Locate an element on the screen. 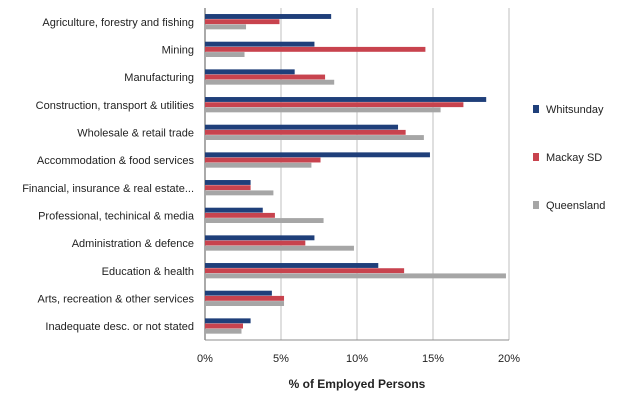  category-label: Mining is located at coordinates (178, 51).